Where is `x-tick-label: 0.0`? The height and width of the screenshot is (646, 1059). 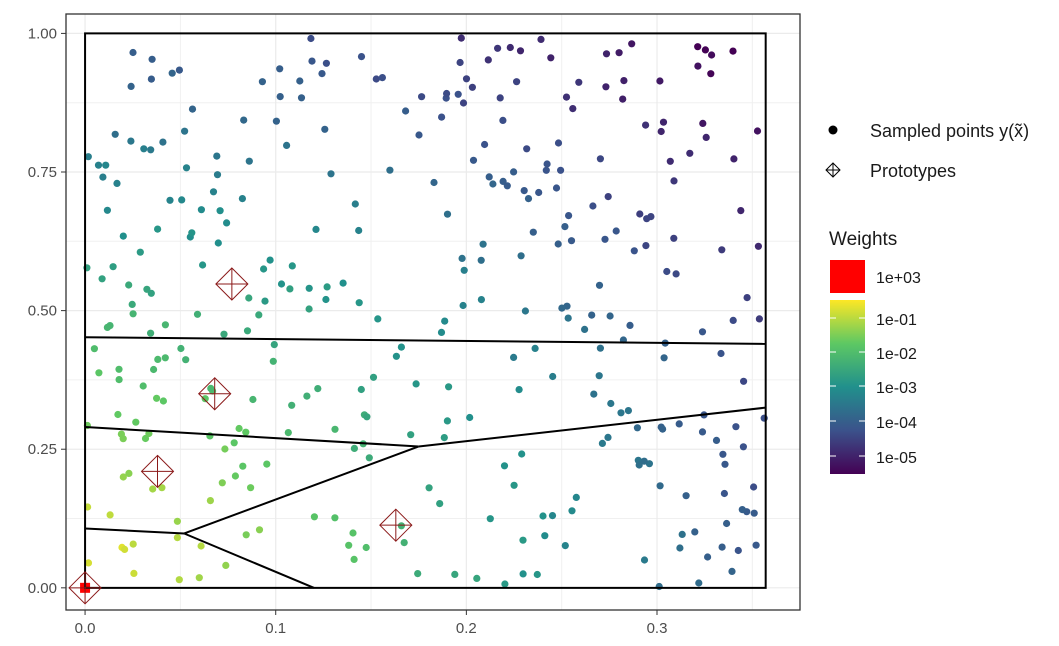 x-tick-label: 0.0 is located at coordinates (85, 628).